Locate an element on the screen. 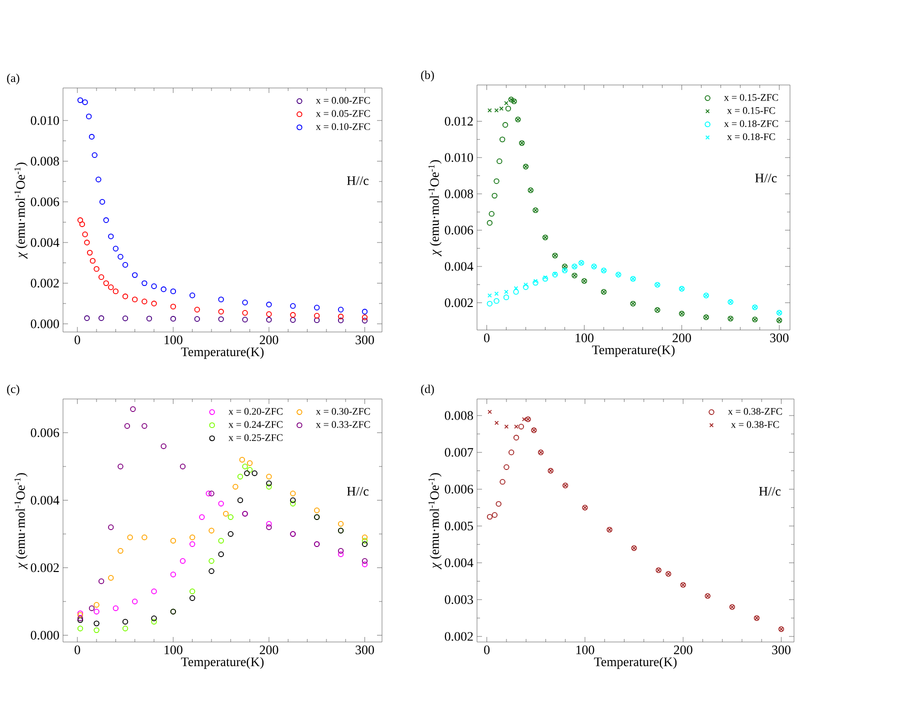 The image size is (908, 712). legend-label: x = 0.38-ZFC is located at coordinates (755, 411).